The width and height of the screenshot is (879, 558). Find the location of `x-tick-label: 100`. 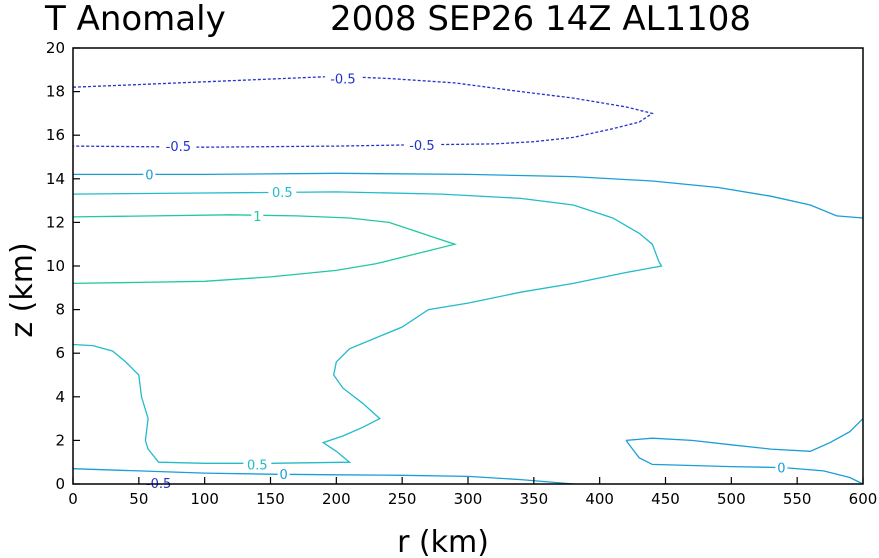

x-tick-label: 100 is located at coordinates (204, 499).